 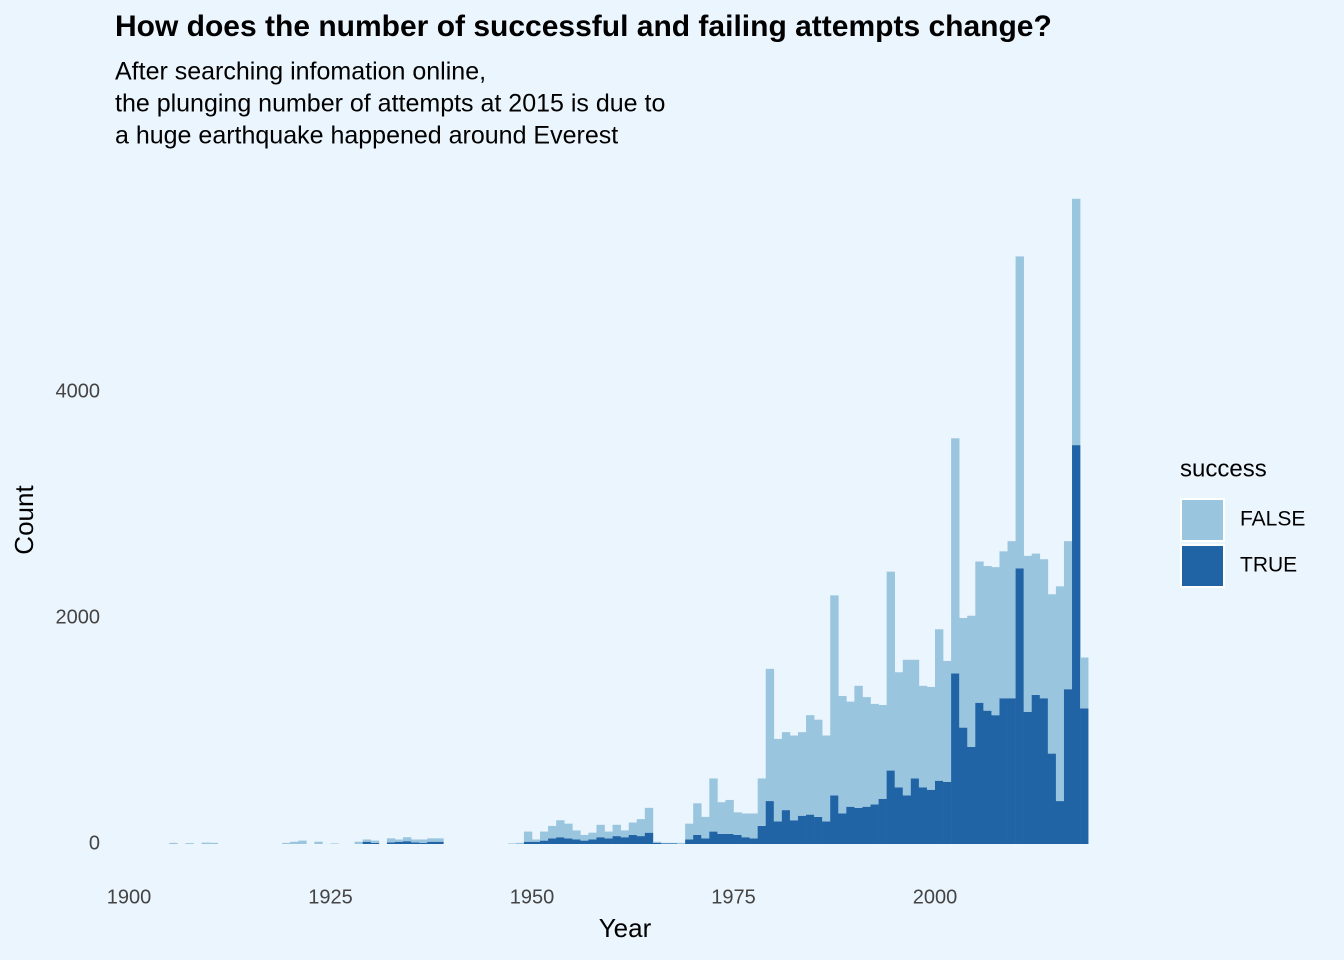 What do you see at coordinates (94, 843) in the screenshot?
I see `y-tick-label: 0` at bounding box center [94, 843].